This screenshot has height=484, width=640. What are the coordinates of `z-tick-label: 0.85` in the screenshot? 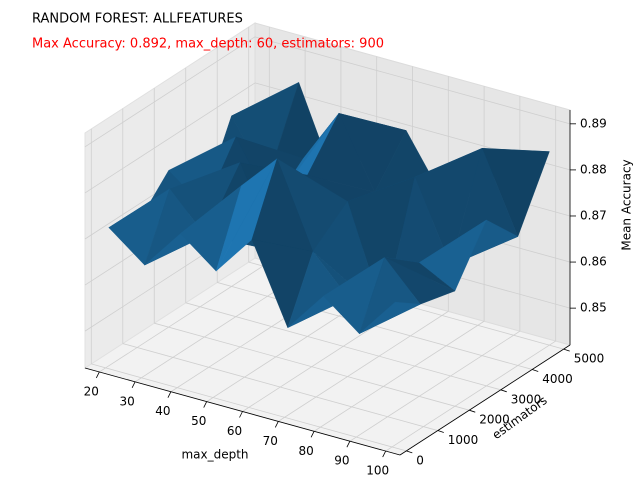 It's located at (593, 308).